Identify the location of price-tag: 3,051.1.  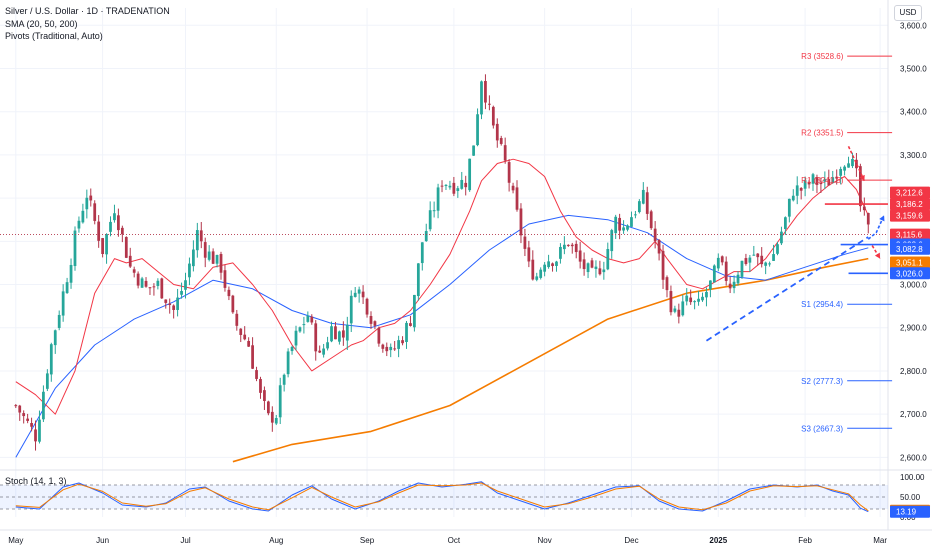
(909, 262).